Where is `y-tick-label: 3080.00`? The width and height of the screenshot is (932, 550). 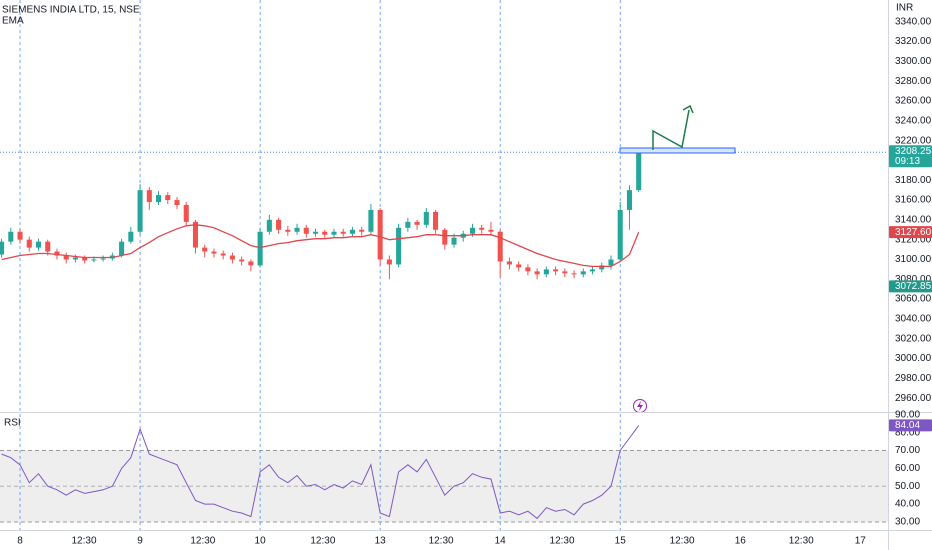
y-tick-label: 3080.00 is located at coordinates (913, 279).